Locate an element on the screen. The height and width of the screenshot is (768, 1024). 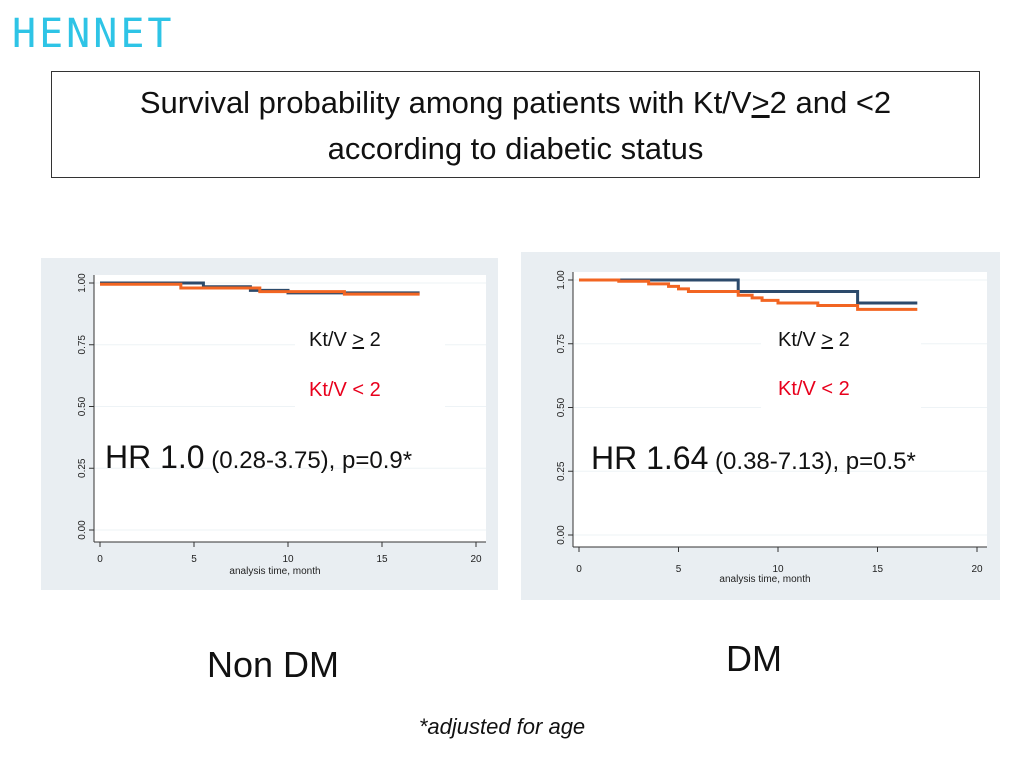
hazard-ratio-annotation: HR 1.64 (0.38-7.13), p=0.5* is located at coordinates (753, 458).